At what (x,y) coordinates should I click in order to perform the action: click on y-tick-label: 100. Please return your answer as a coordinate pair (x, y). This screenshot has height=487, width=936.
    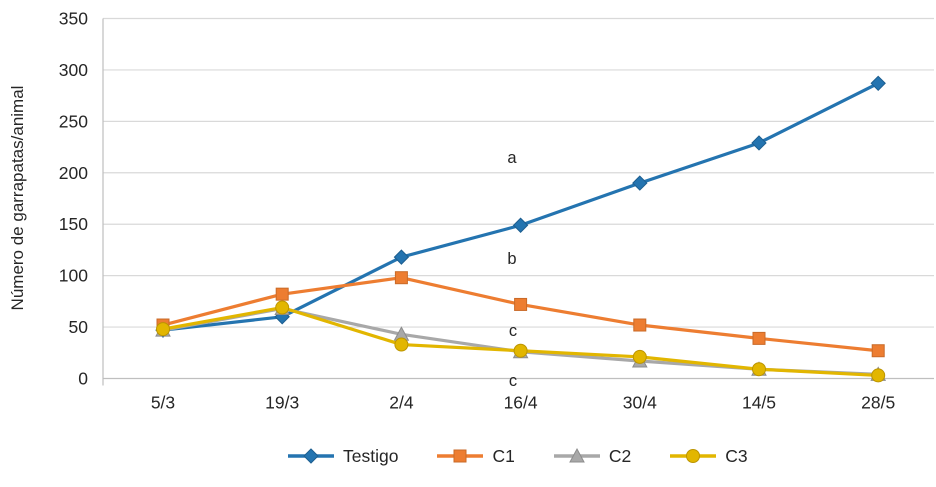
    Looking at the image, I should click on (73, 276).